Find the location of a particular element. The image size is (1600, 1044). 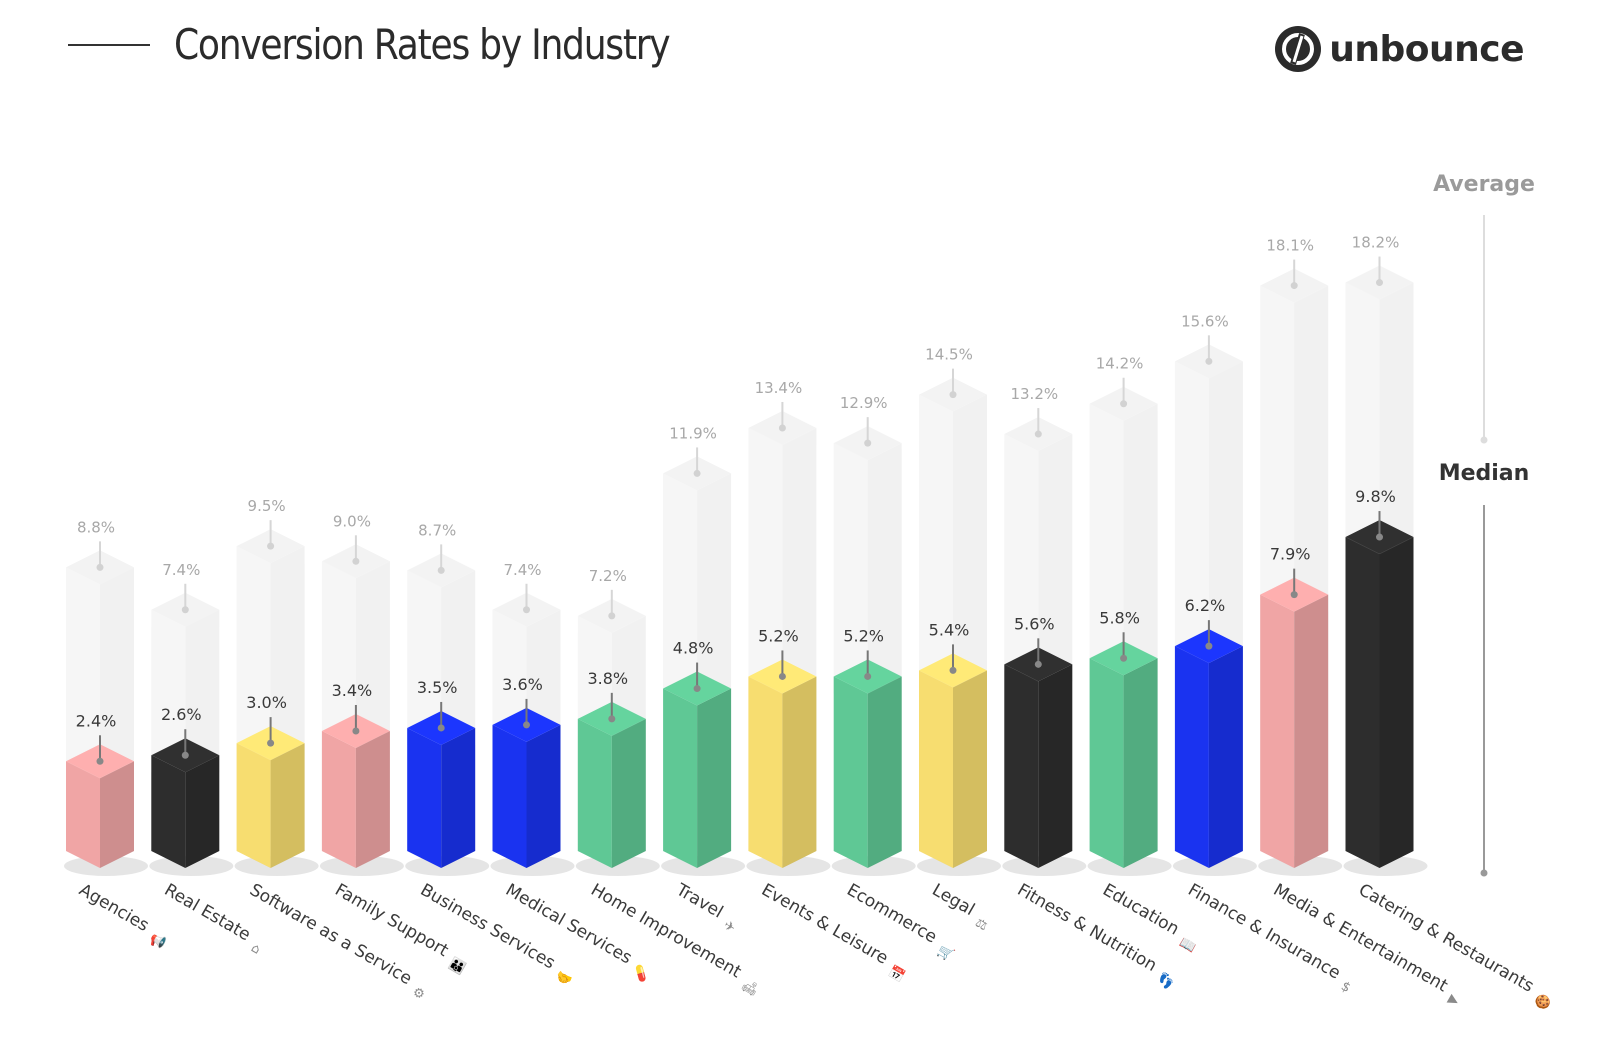

category-label-group: Fitness & Nutrition👣 is located at coordinates (1095, 936).